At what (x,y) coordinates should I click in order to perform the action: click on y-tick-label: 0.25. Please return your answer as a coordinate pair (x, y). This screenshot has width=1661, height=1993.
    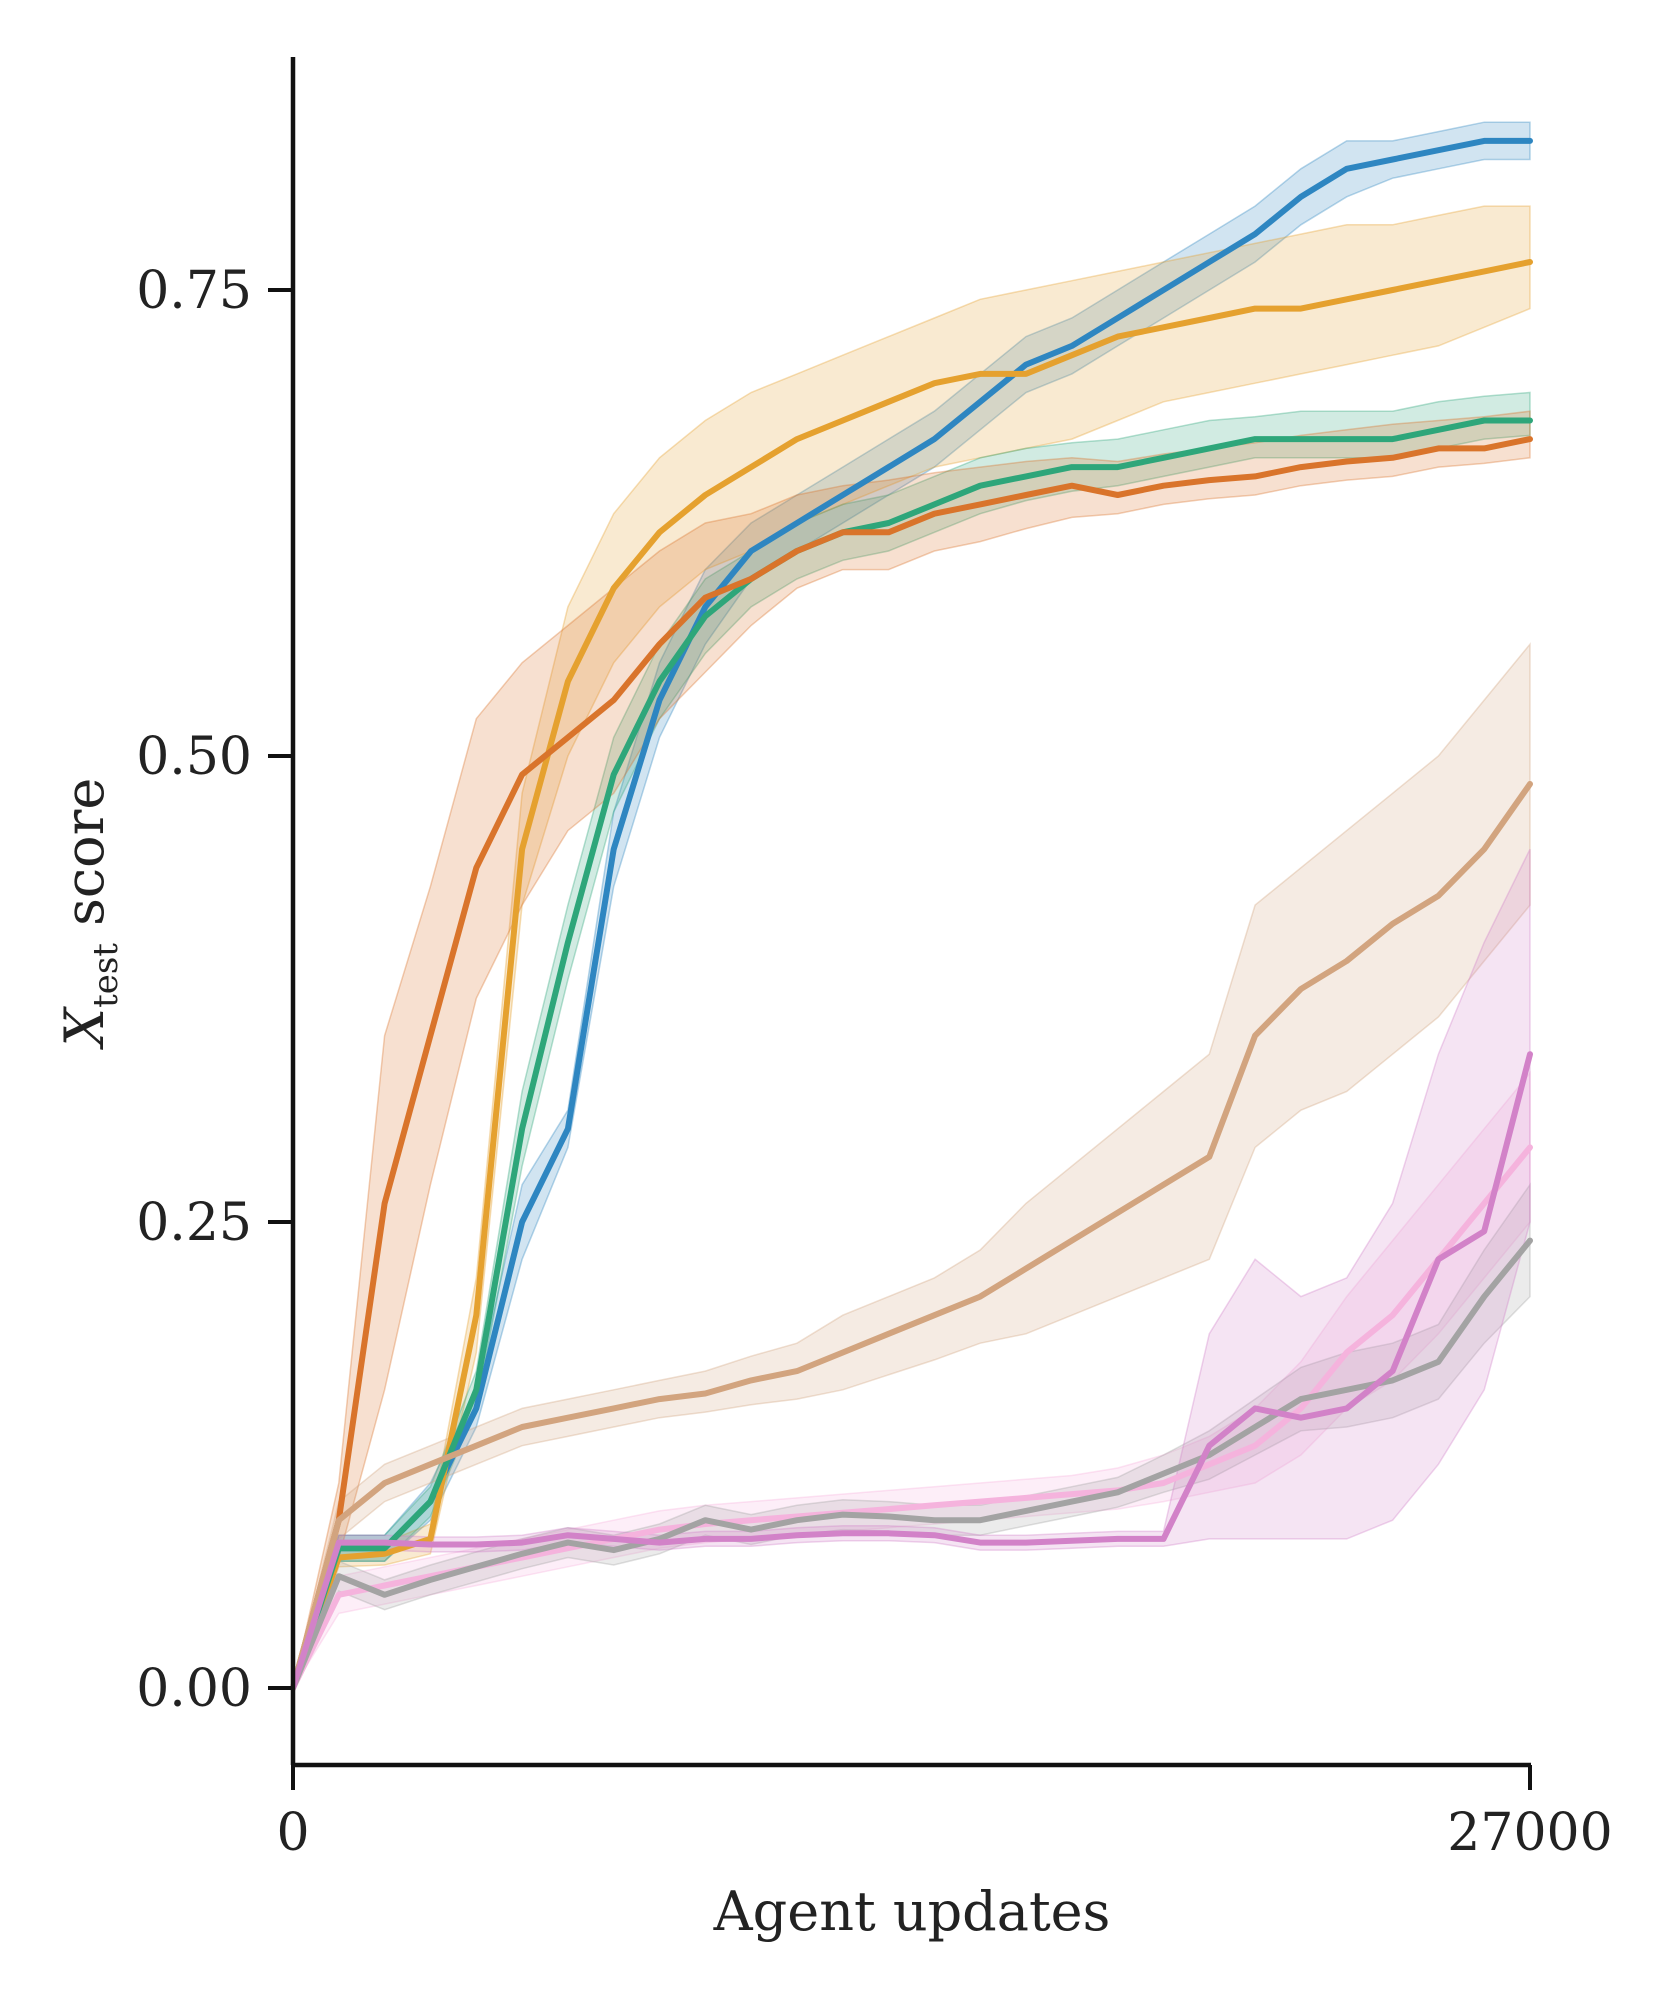
    Looking at the image, I should click on (194, 1223).